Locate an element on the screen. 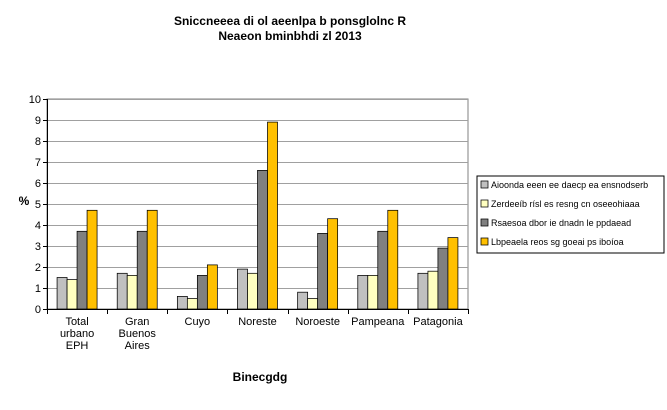 The width and height of the screenshot is (667, 410). x-tick-label: Total is located at coordinates (76, 322).